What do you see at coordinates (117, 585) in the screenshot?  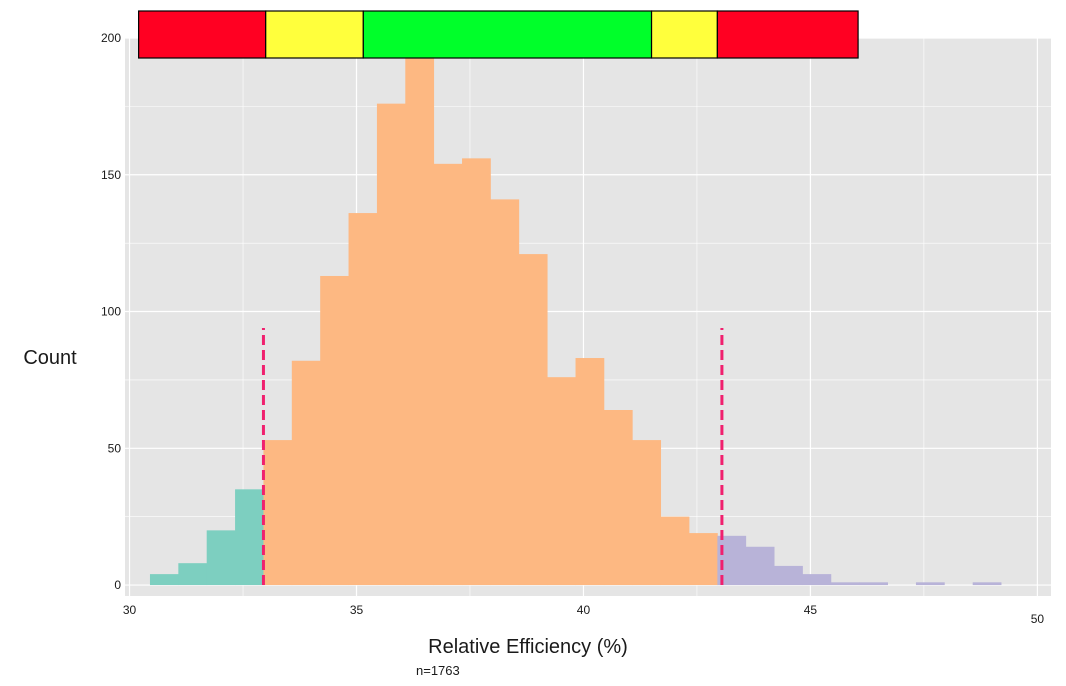 I see `y-tick-label: 0` at bounding box center [117, 585].